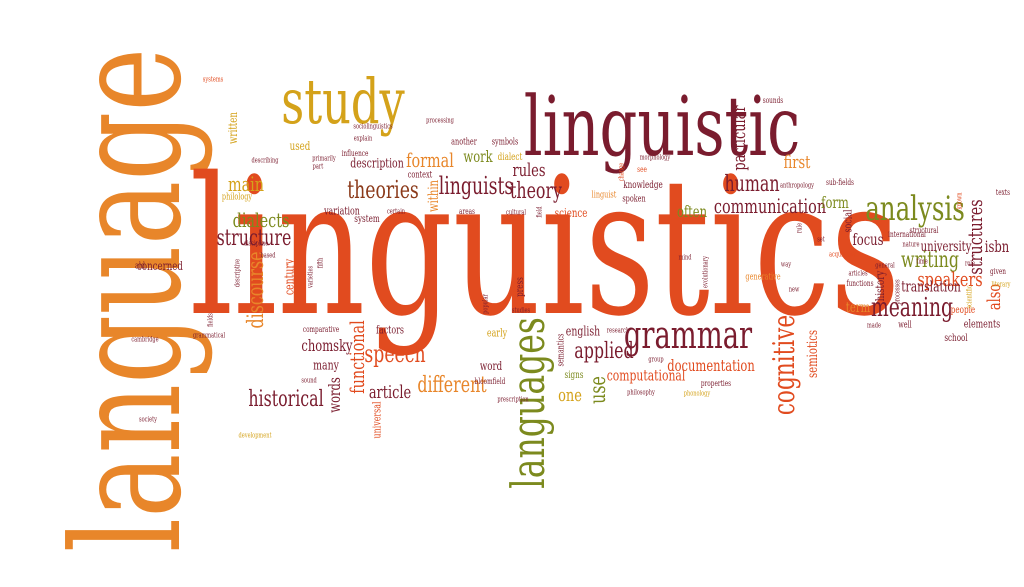 This screenshot has height=587, width=1024. I want to click on word-first: first, so click(797, 162).